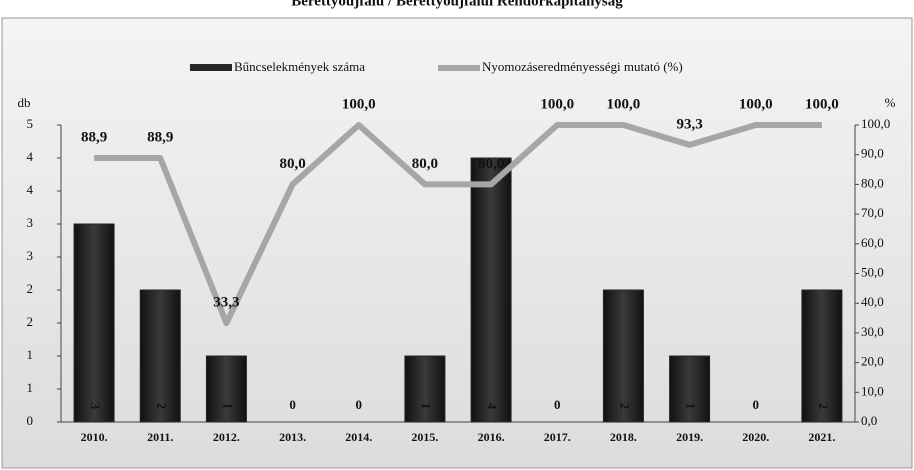  I want to click on y2-tick-label: 60,0, so click(872, 242).